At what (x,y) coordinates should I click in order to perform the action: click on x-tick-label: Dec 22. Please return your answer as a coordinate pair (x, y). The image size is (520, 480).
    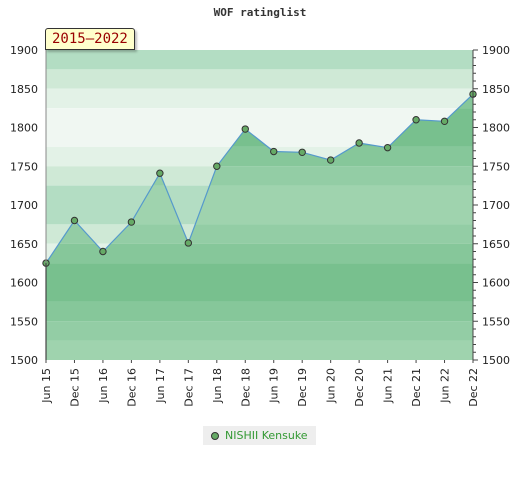
    Looking at the image, I should click on (473, 387).